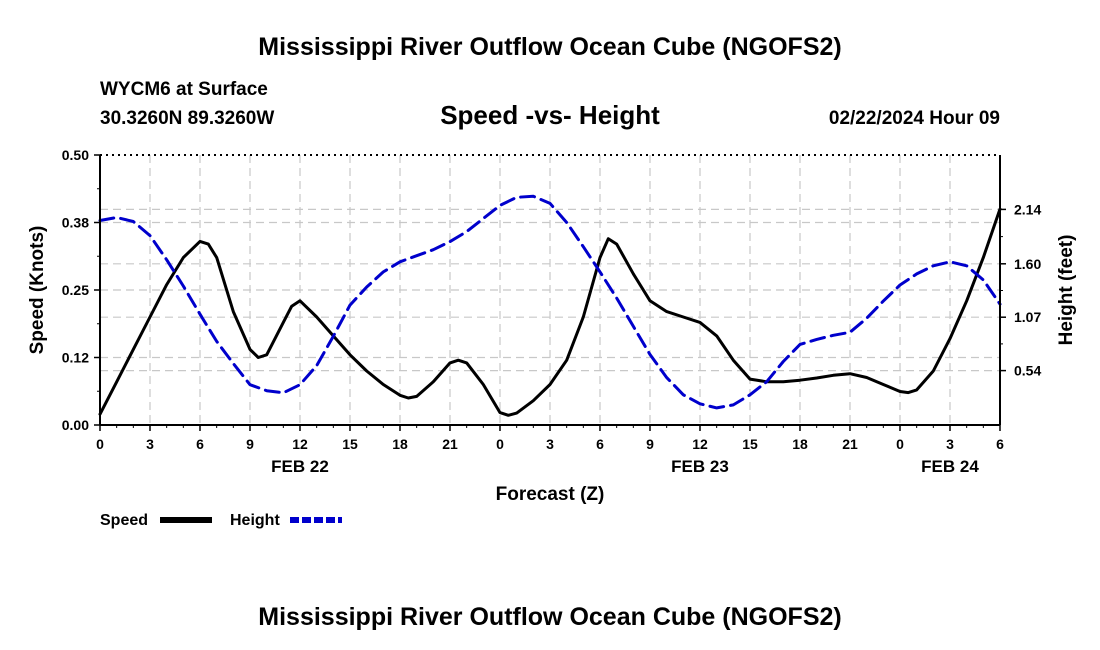  Describe the element at coordinates (187, 118) in the screenshot. I see `station-coords: 30.3260N 89.3260W` at that location.